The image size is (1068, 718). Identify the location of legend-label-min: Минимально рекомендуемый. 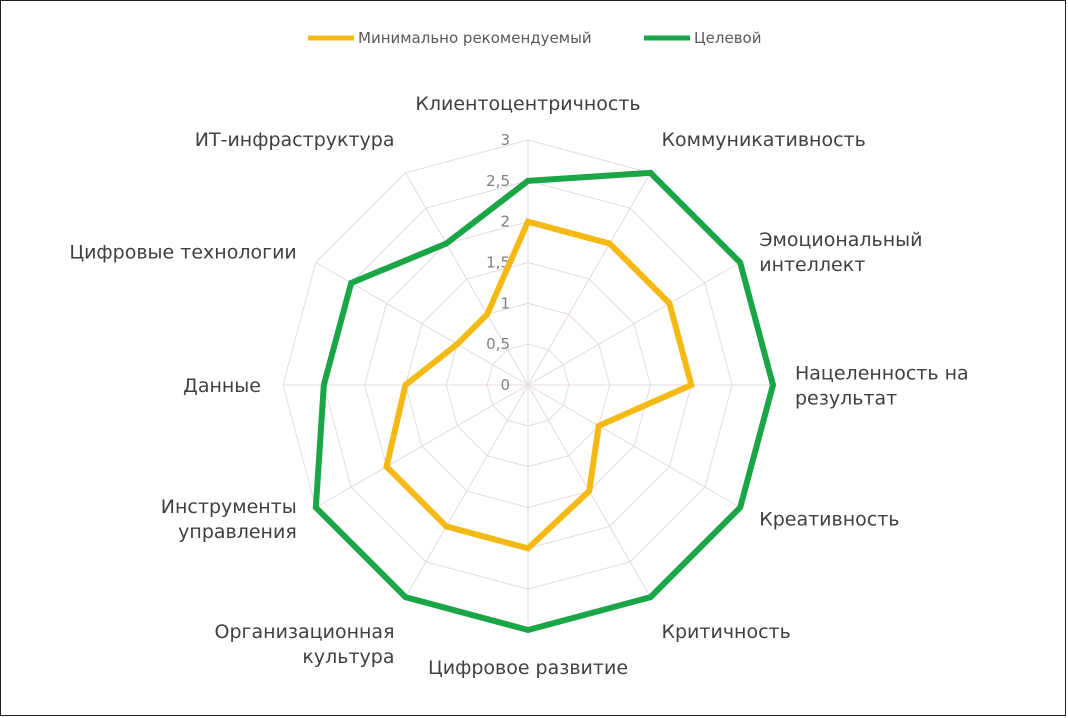
(475, 38).